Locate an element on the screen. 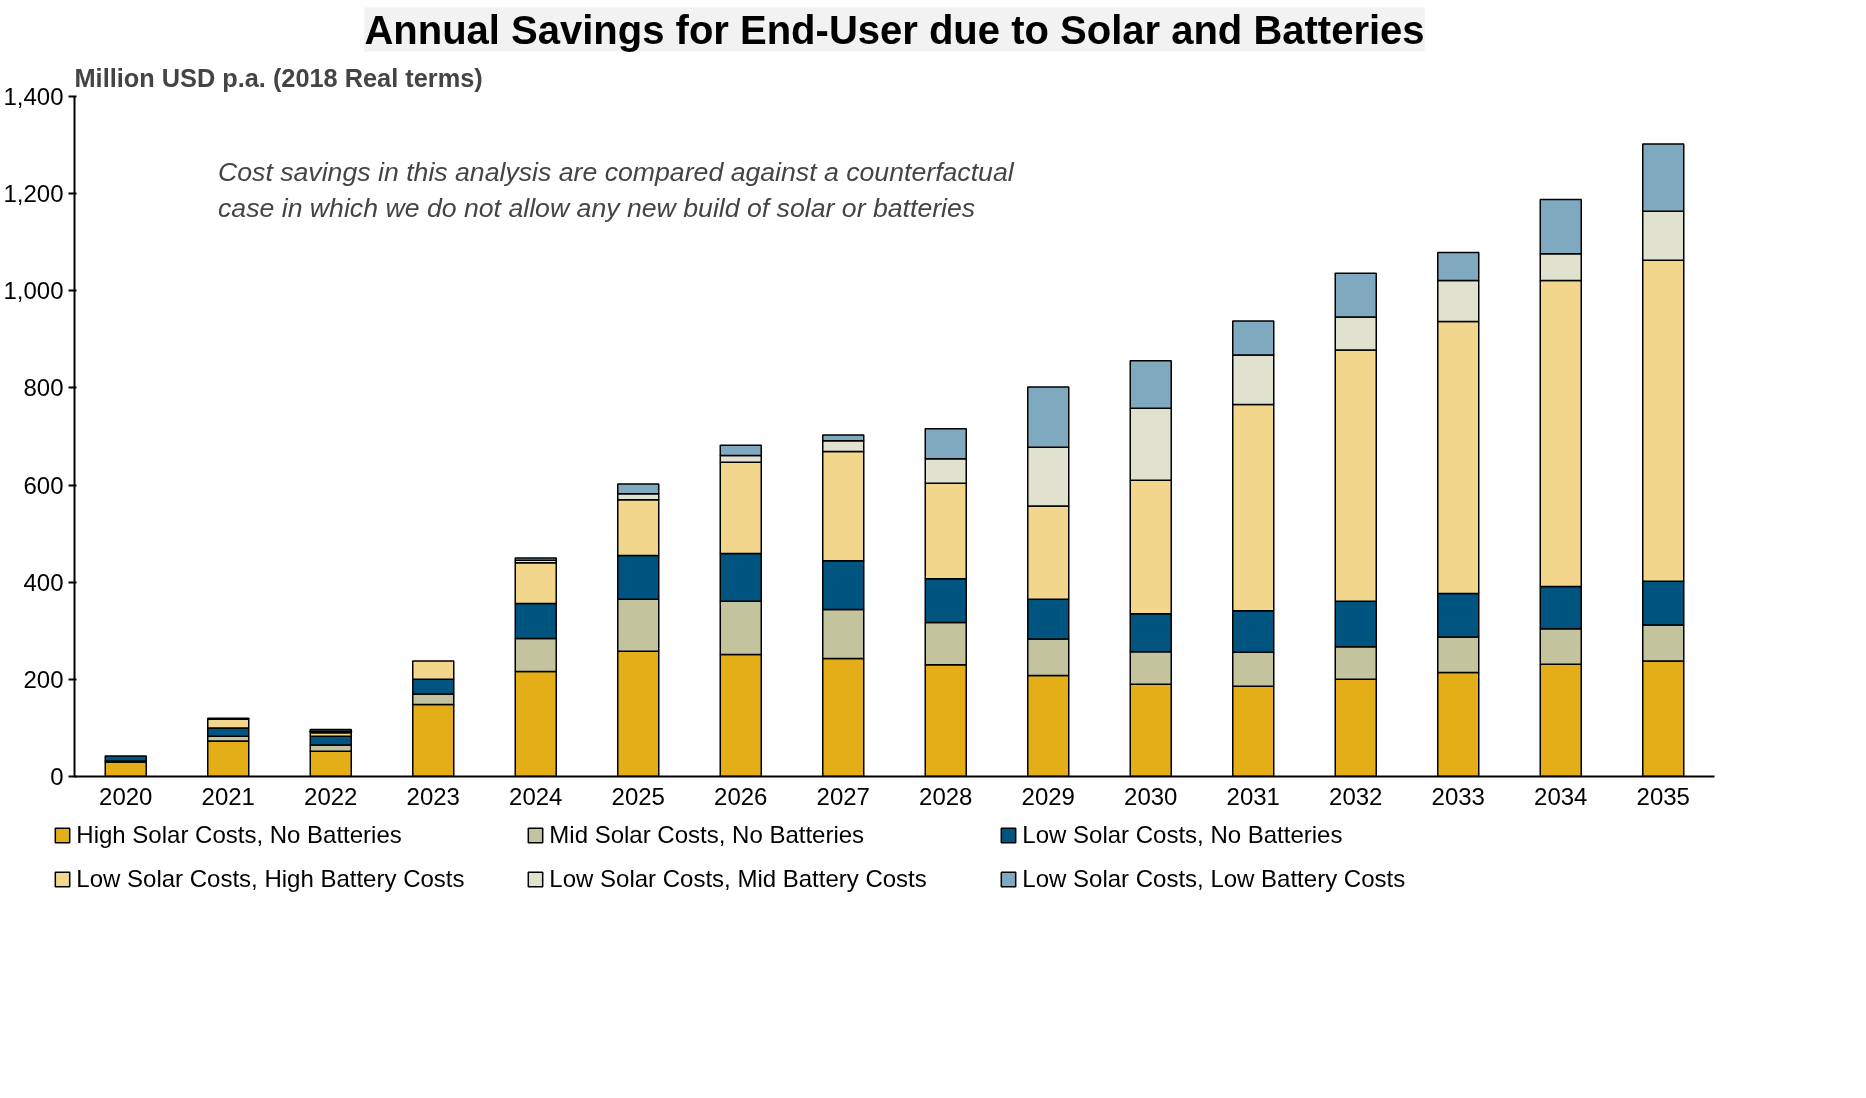  y-tick-label: 1,400 is located at coordinates (33, 96).